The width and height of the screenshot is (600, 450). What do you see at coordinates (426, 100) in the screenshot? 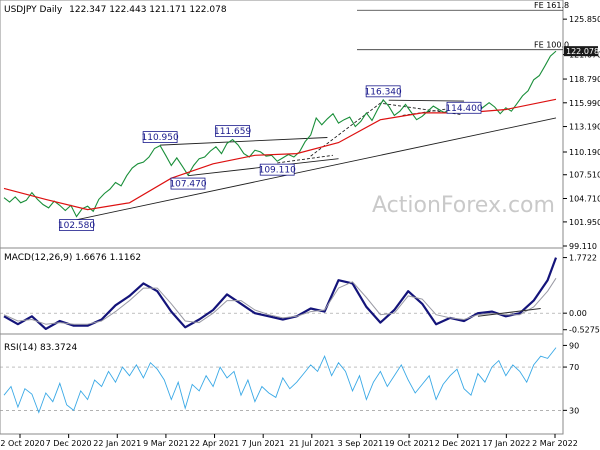
I see `triangle-top-line` at bounding box center [426, 100].